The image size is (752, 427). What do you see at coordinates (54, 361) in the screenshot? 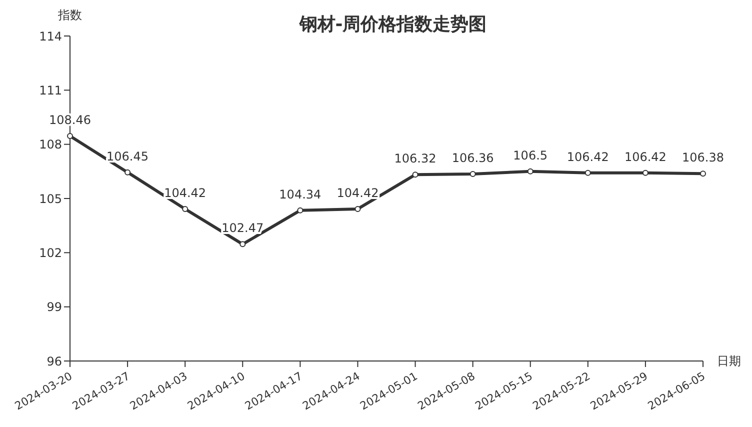
I see `y-tick-label: 96` at bounding box center [54, 361].